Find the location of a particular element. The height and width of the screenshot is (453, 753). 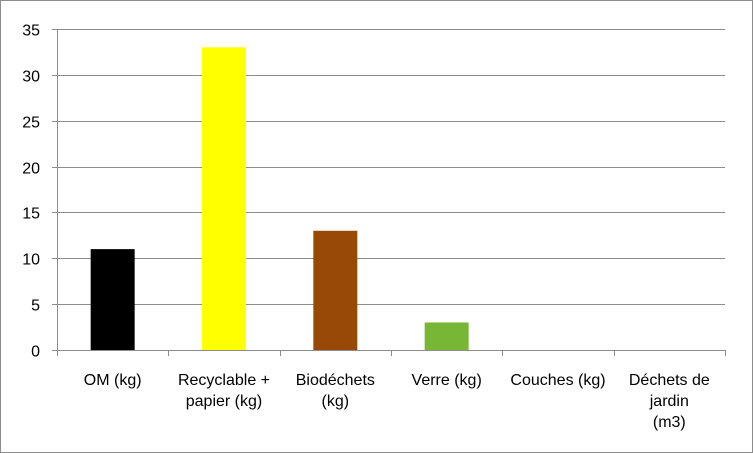

y-tick-label: 25 is located at coordinates (31, 123).